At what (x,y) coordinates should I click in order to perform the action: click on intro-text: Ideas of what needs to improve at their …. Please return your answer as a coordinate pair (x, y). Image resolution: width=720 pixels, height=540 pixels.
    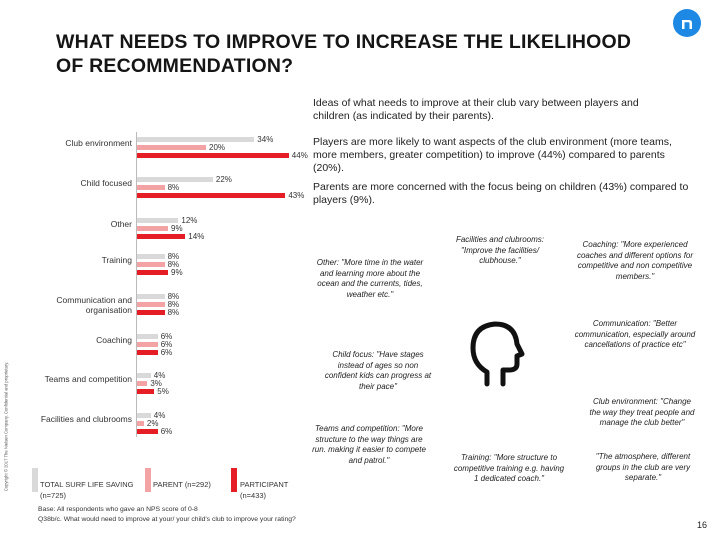
    Looking at the image, I should click on (476, 109).